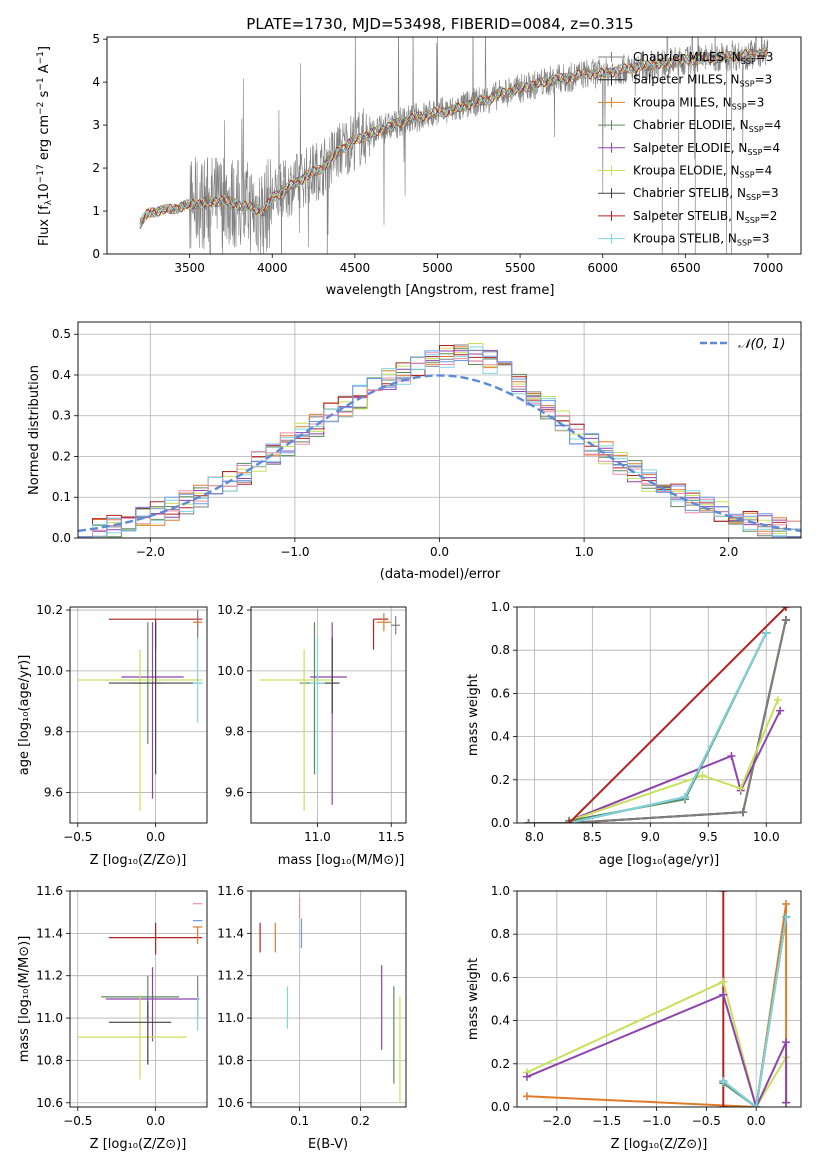  What do you see at coordinates (61, 375) in the screenshot?
I see `y-tick-label: 0.4` at bounding box center [61, 375].